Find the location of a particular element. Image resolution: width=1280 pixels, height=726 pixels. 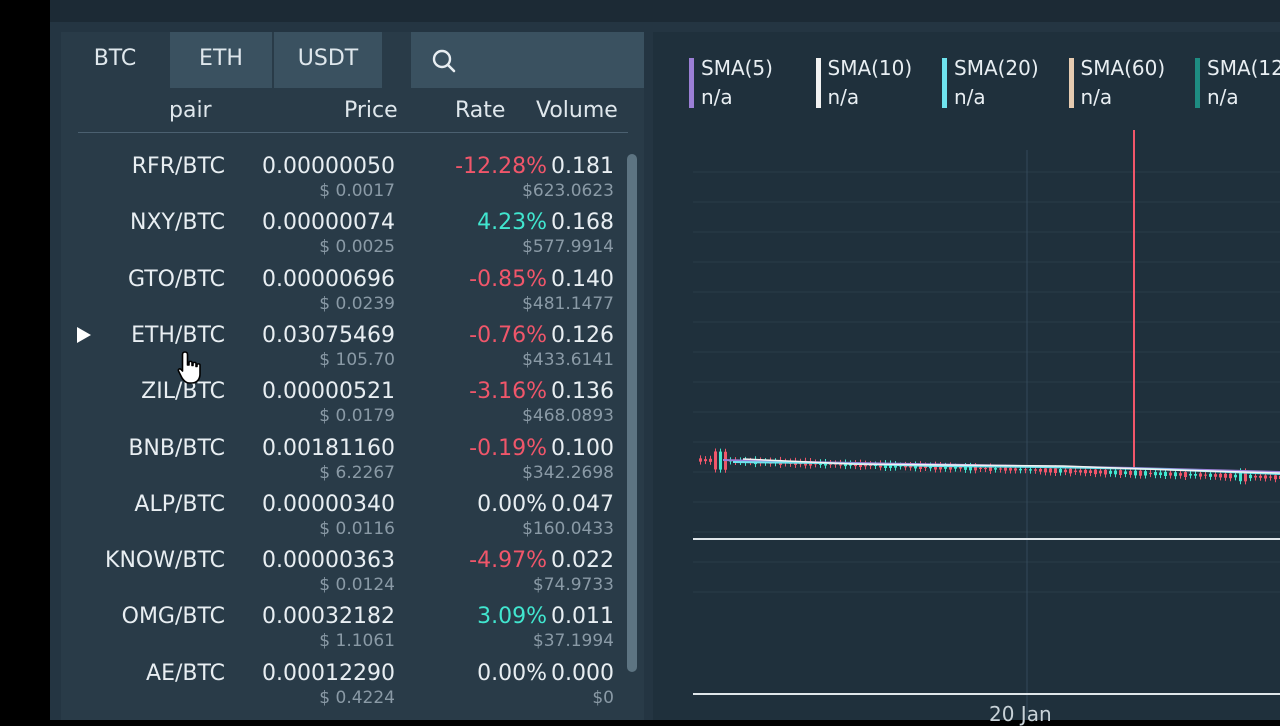

market-row: AE/BTC 0.00012290 $ 0.4224 0.00% 0.000 $0 is located at coordinates (352, 685).